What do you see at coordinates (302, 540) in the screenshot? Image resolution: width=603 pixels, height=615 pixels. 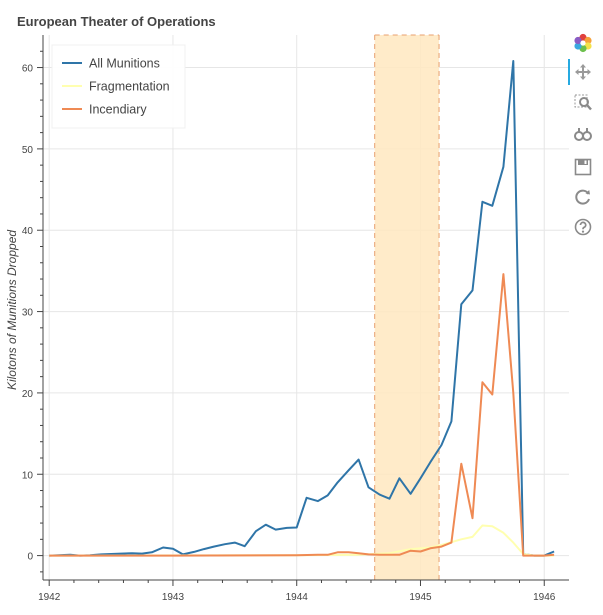 I see `series-line-fragmentation` at bounding box center [302, 540].